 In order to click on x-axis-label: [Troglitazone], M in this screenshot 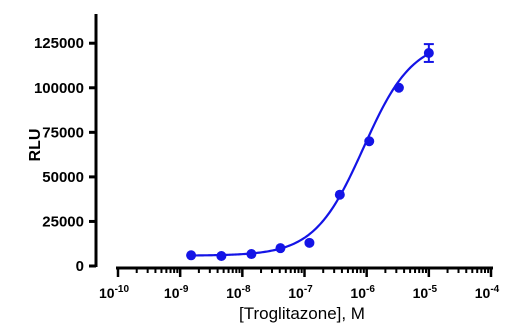, I will do `click(302, 313)`.